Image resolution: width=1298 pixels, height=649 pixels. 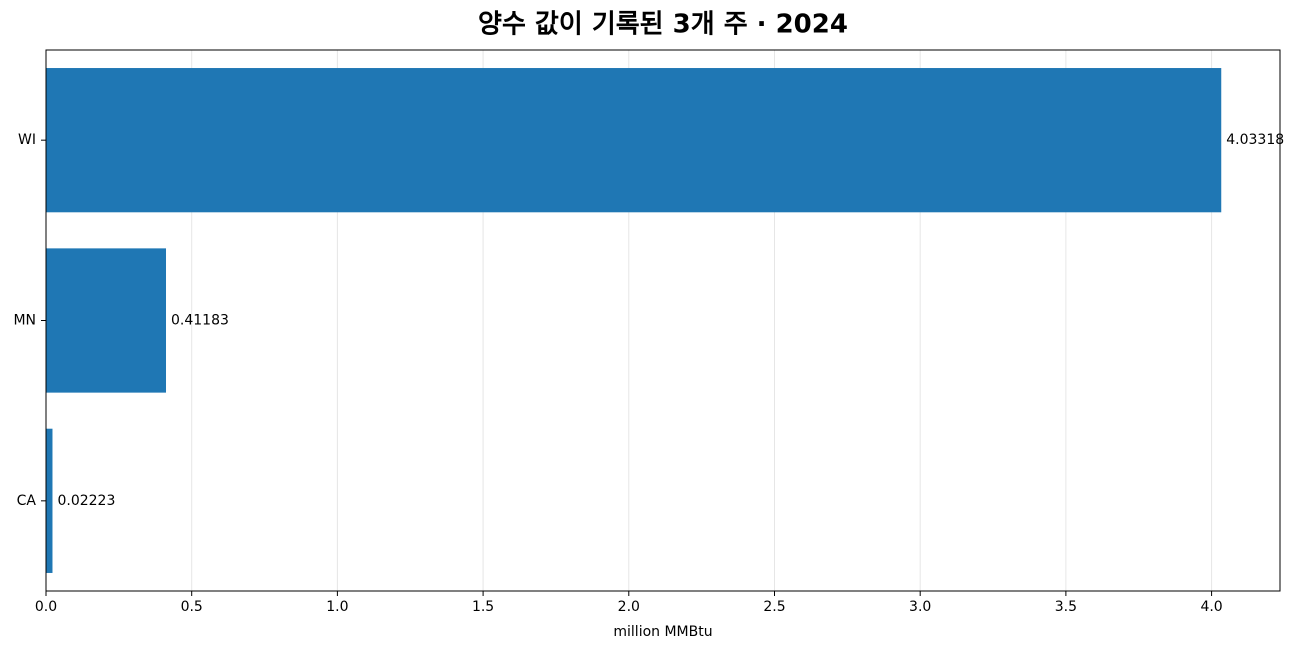 What do you see at coordinates (1066, 607) in the screenshot?
I see `x-tick-label: 3.5` at bounding box center [1066, 607].